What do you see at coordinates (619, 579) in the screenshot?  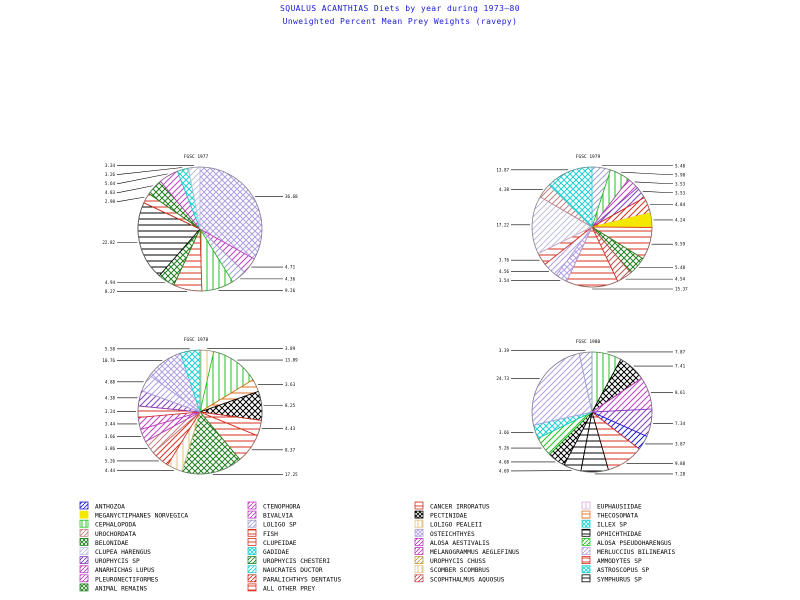 I see `legend-label: SYMPHURUS SP` at bounding box center [619, 579].